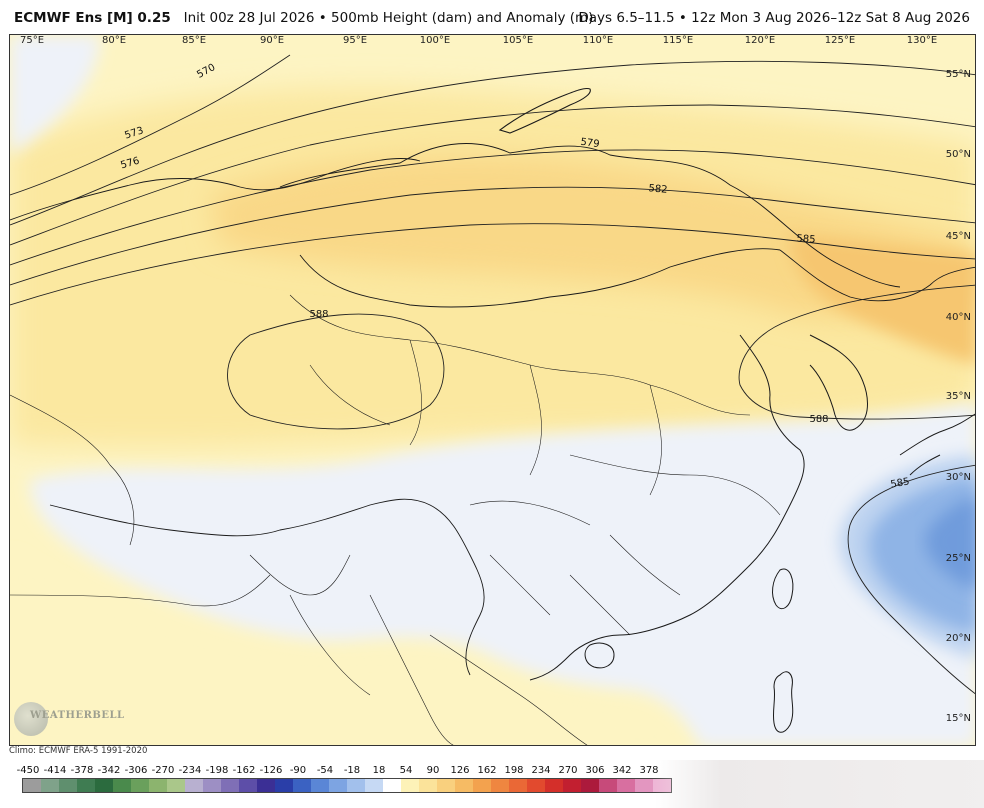  Describe the element at coordinates (325, 770) in the screenshot. I see `colorbar-tick-label: -54` at that location.